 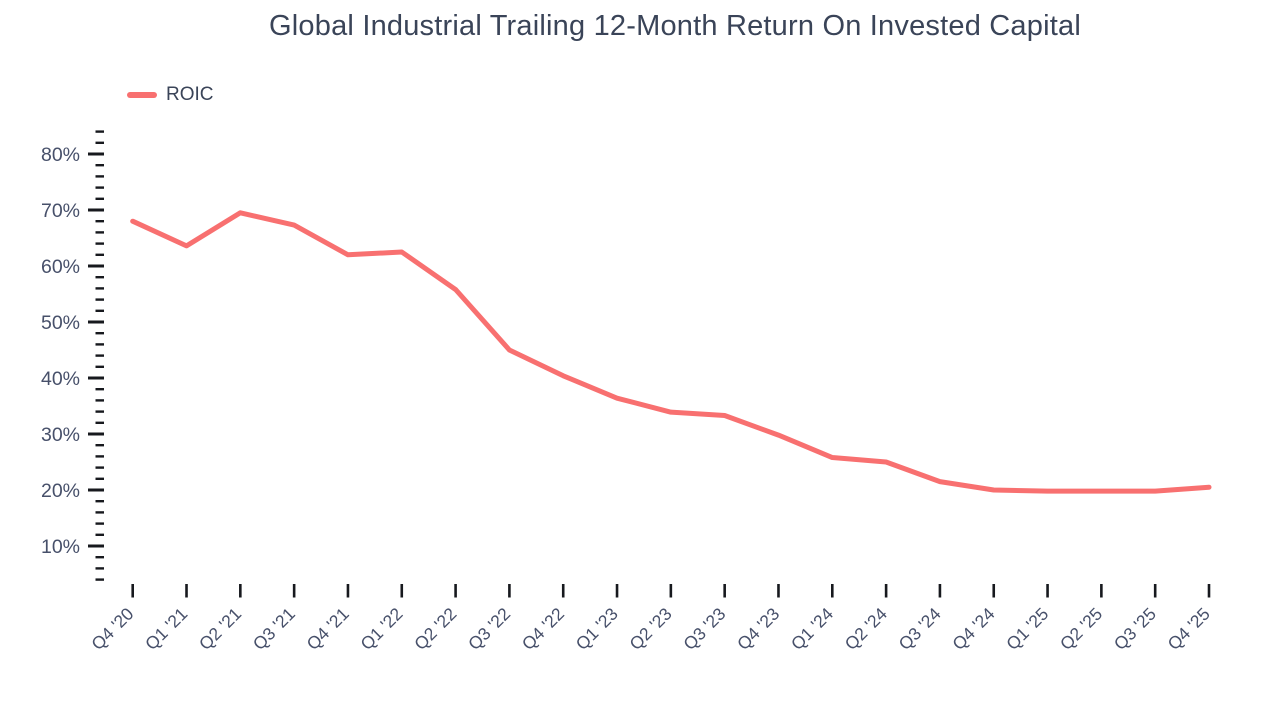 I want to click on x-tick-label: Q2 '25, so click(x=1081, y=629).